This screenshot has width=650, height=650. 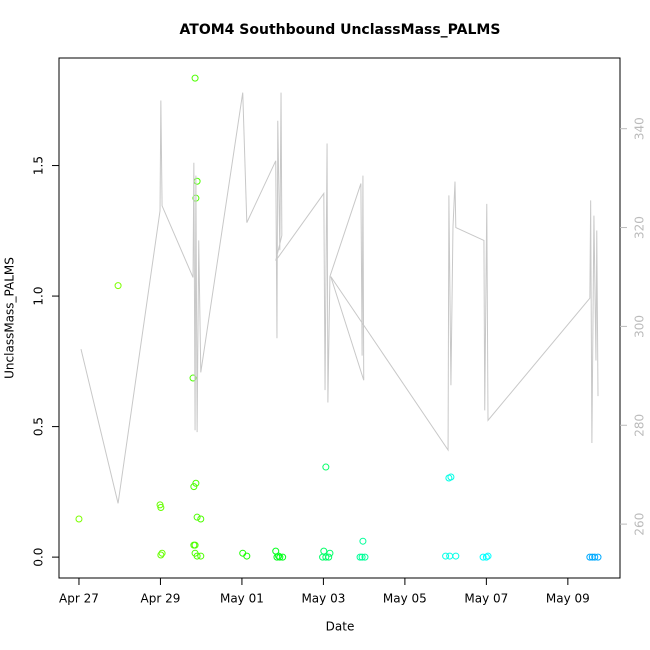 What do you see at coordinates (161, 599) in the screenshot?
I see `x-tick-label: Apr 29` at bounding box center [161, 599].